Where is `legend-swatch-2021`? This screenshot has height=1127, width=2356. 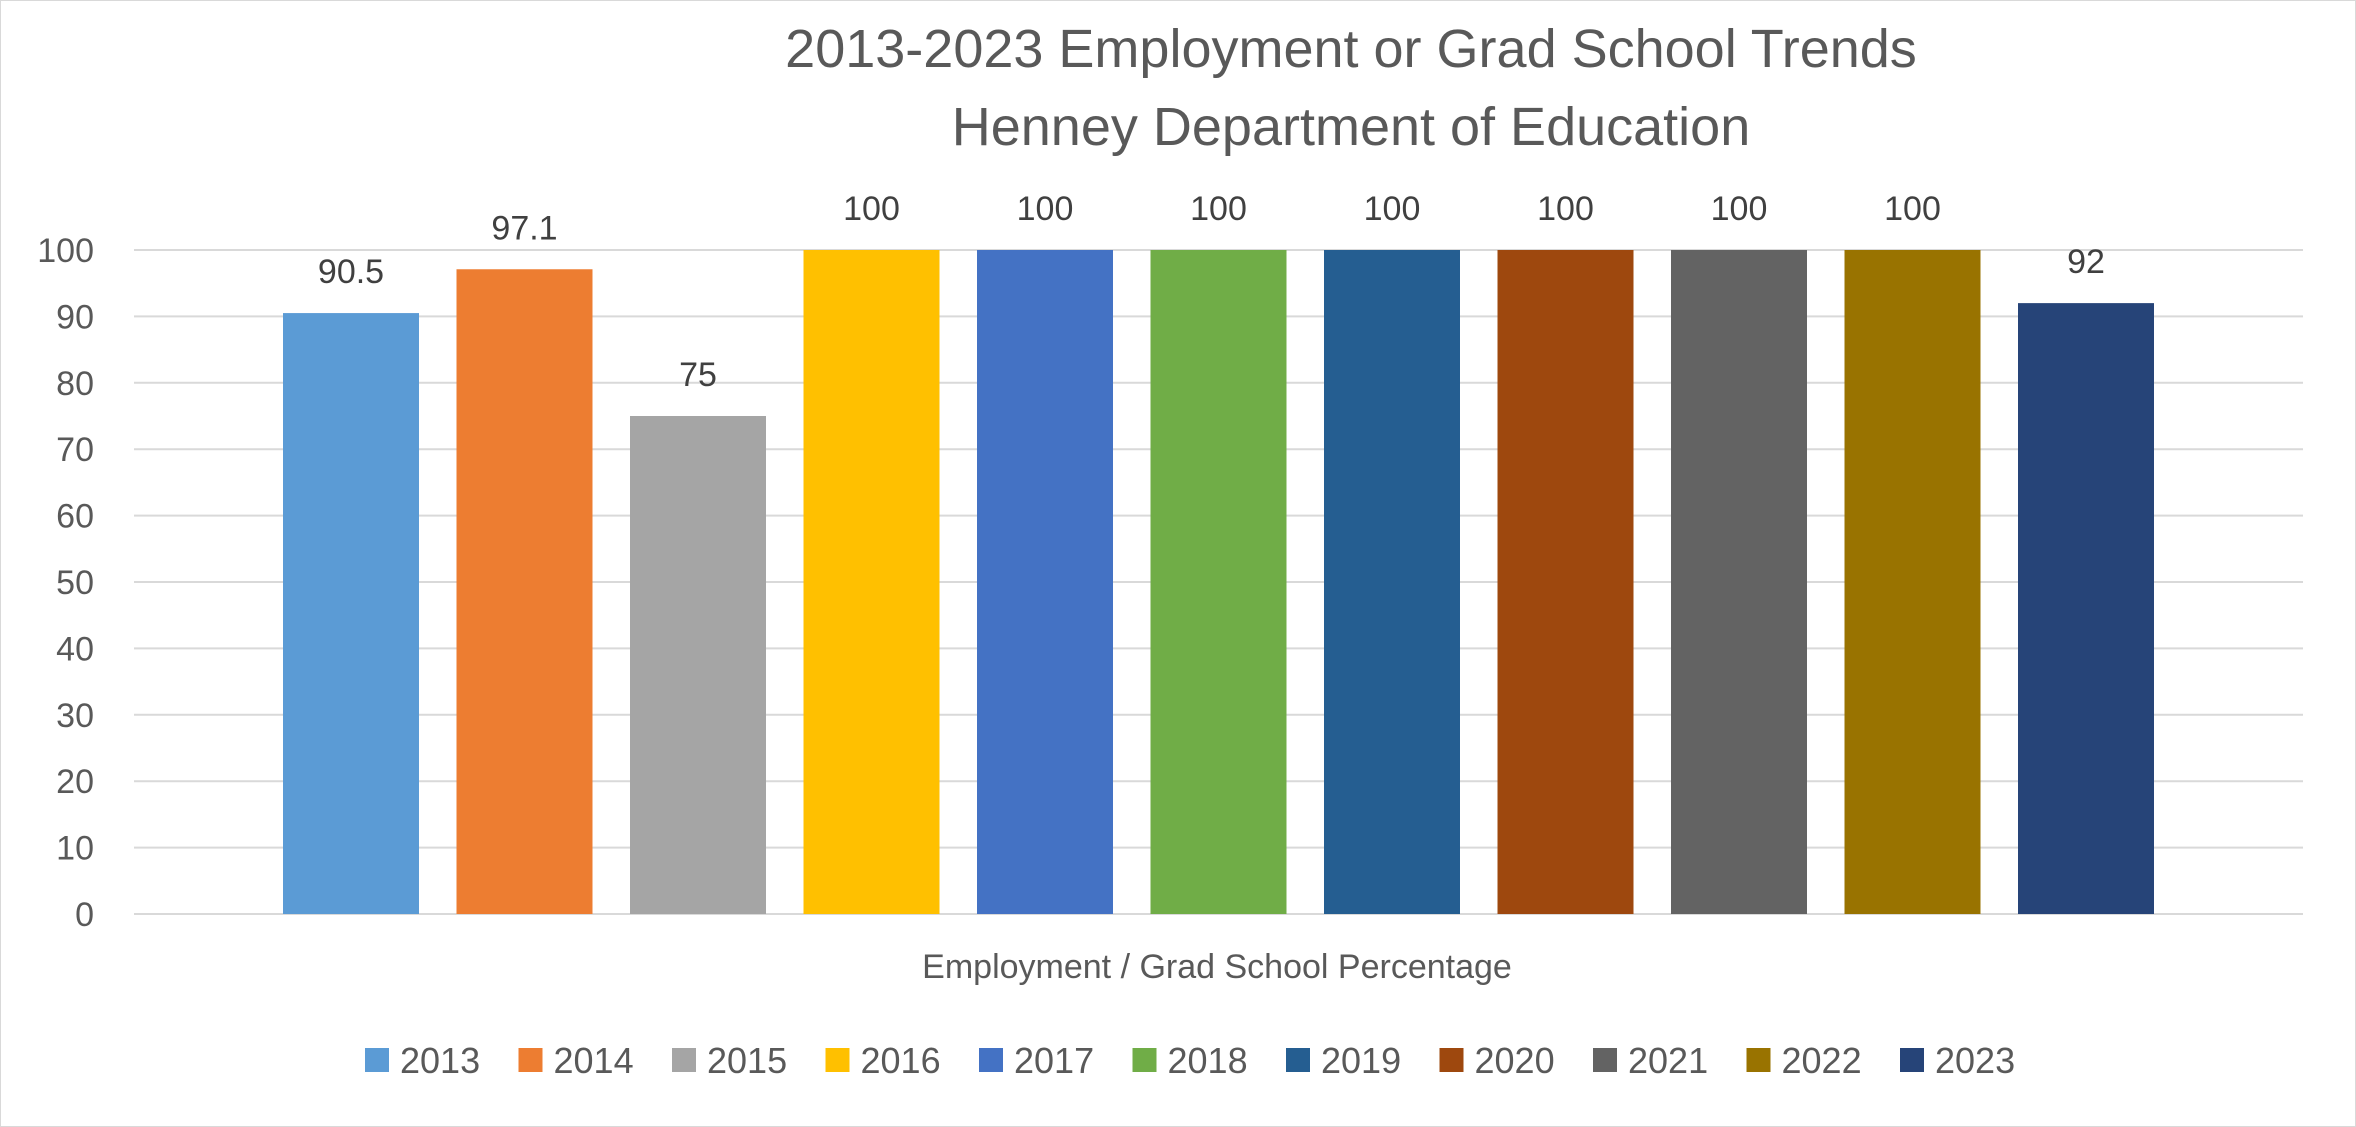
legend-swatch-2021 is located at coordinates (1605, 1060).